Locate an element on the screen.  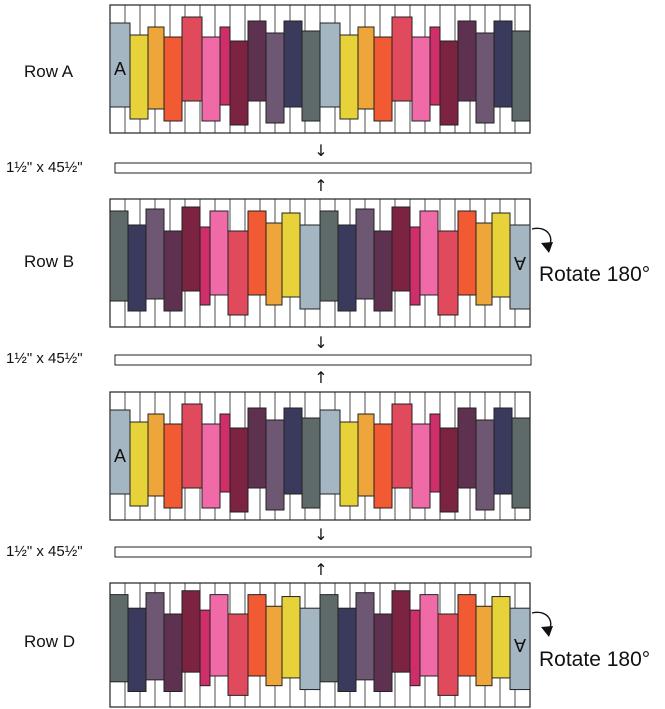
quilt-row-d: A is located at coordinates (331, 645).